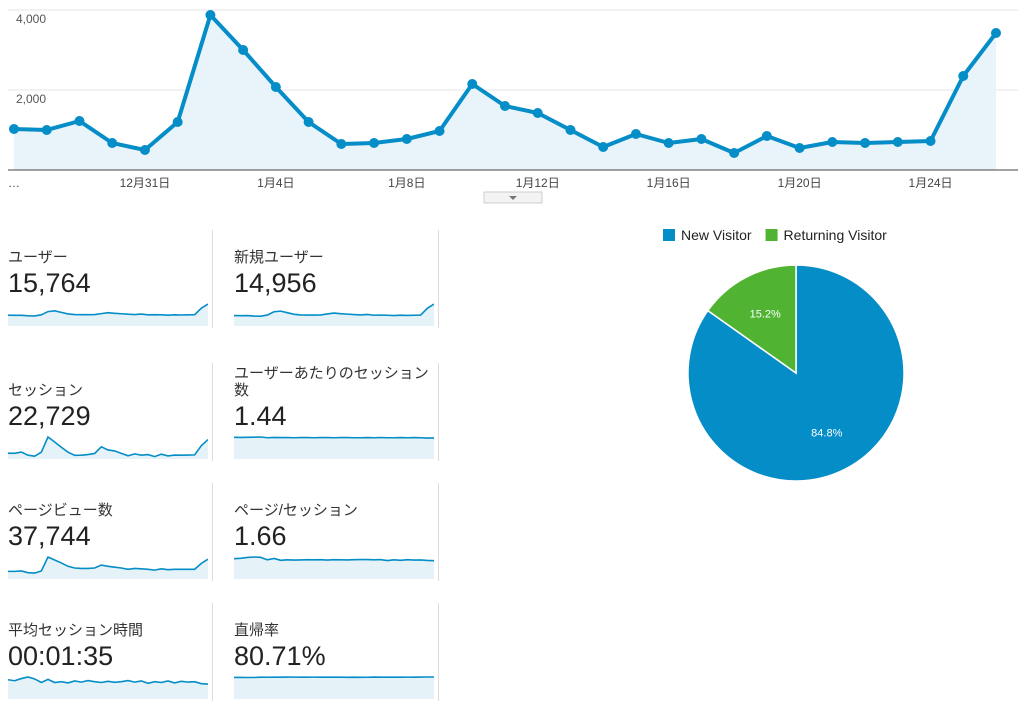 The width and height of the screenshot is (1024, 705). Describe the element at coordinates (49, 536) in the screenshot. I see `metric-value: 37,744` at that location.